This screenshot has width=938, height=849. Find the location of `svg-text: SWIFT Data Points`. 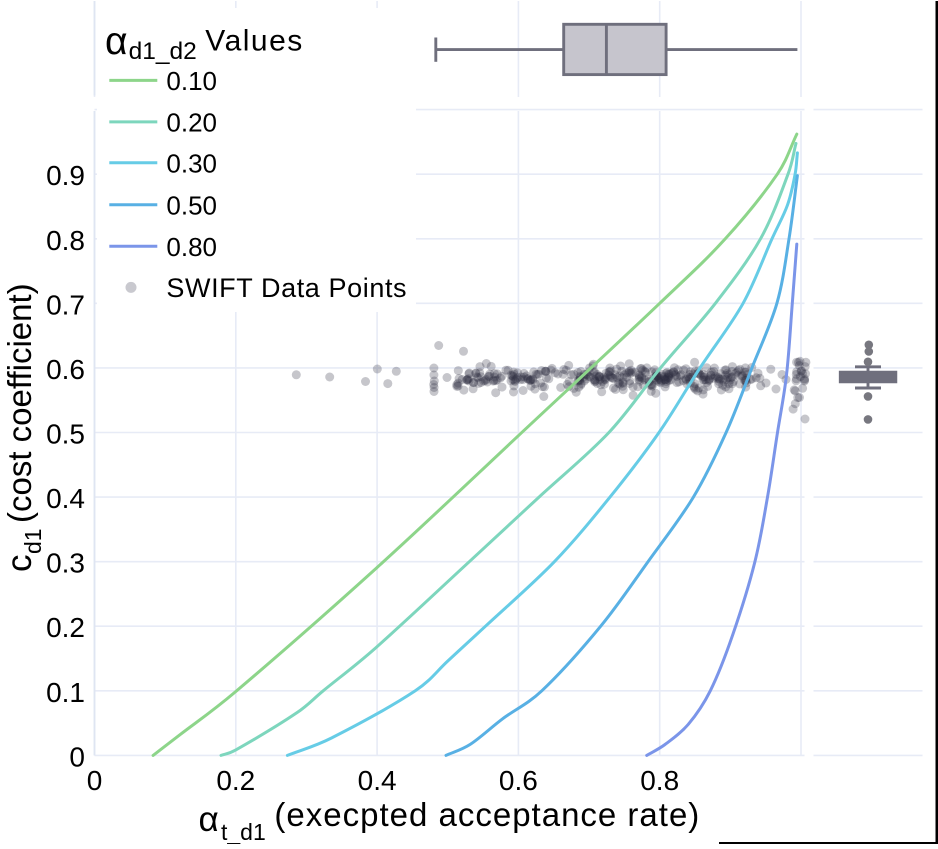

svg-text: SWIFT Data Points is located at coordinates (286, 288).